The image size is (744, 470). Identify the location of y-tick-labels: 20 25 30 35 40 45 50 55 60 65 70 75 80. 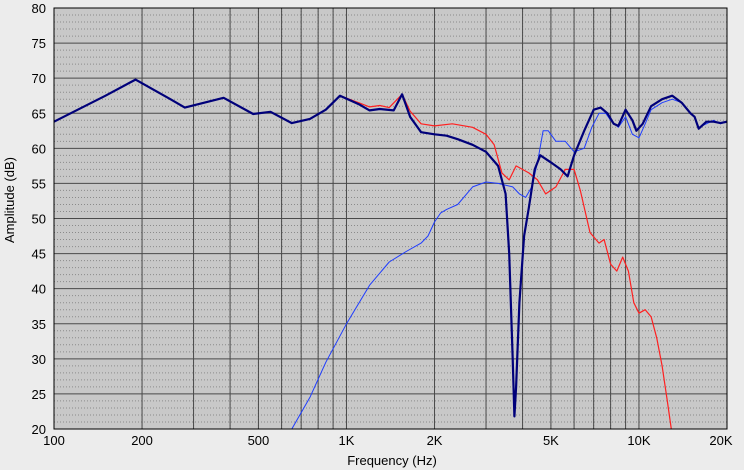
(39, 219).